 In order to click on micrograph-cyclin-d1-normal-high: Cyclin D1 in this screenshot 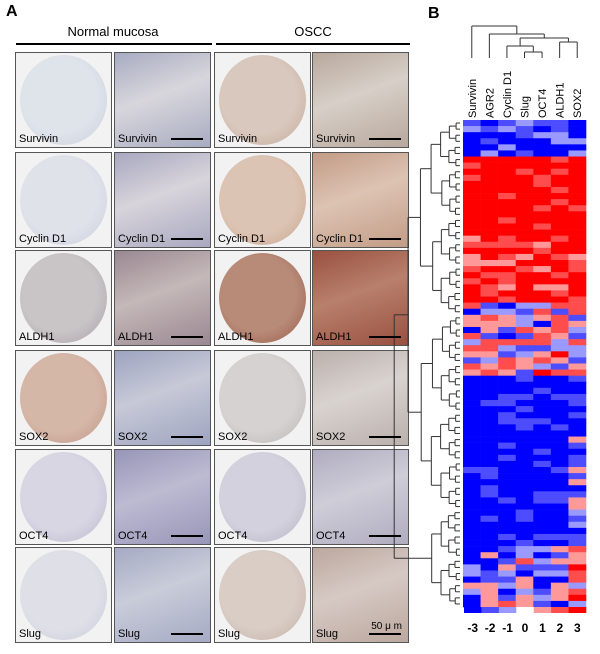, I will do `click(162, 200)`.